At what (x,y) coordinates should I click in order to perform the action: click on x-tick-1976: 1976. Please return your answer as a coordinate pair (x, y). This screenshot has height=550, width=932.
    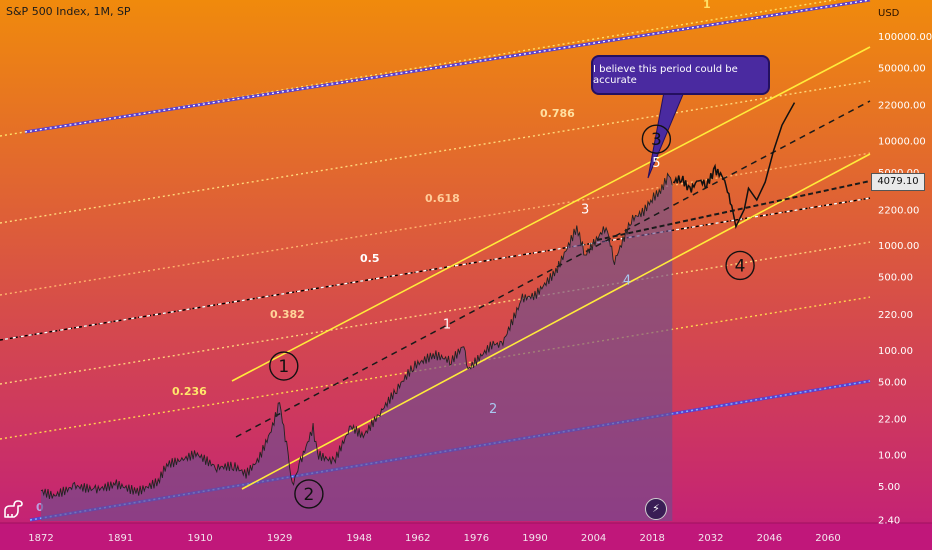
    Looking at the image, I should click on (476, 538).